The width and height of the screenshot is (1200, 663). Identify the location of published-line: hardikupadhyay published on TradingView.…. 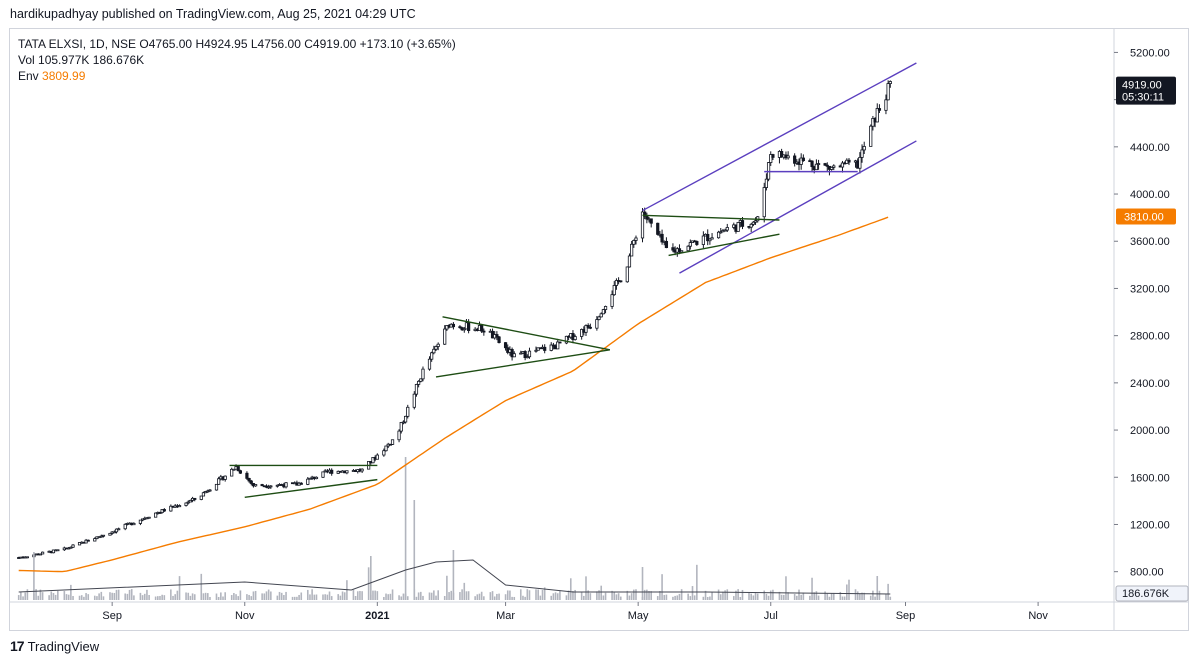
(213, 14).